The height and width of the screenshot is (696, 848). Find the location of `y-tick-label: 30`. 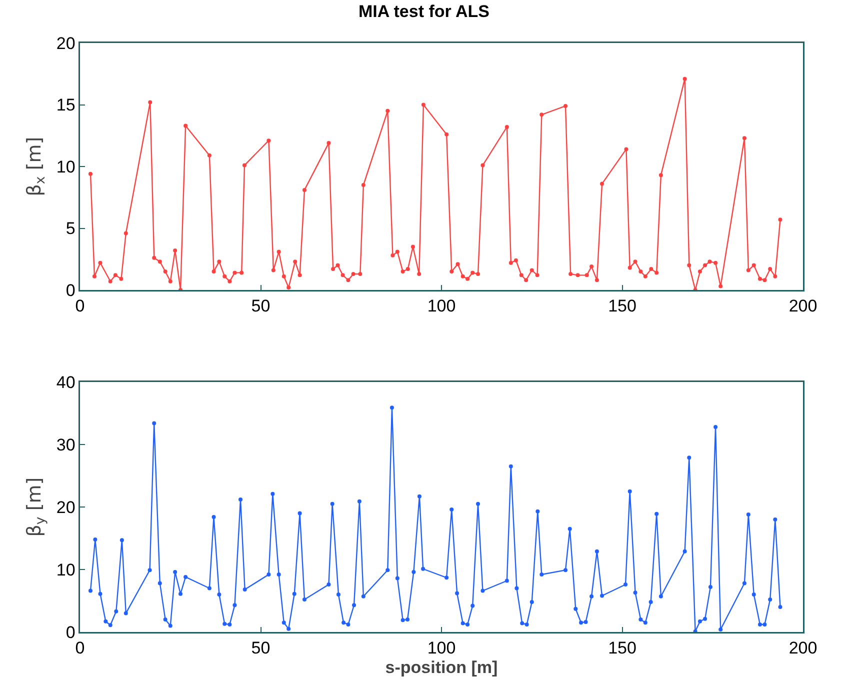

y-tick-label: 30 is located at coordinates (66, 444).